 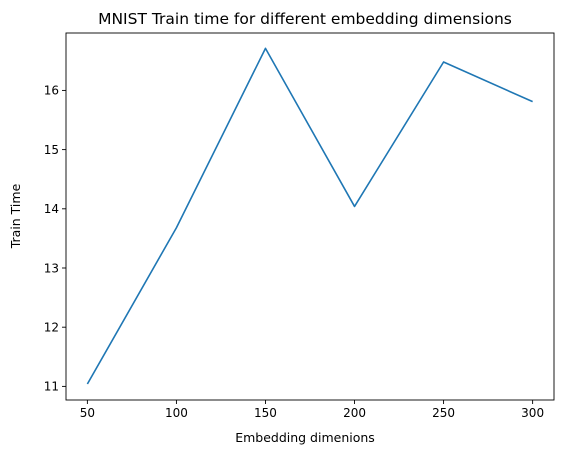 I want to click on y-tick-label: 15, so click(x=51, y=150).